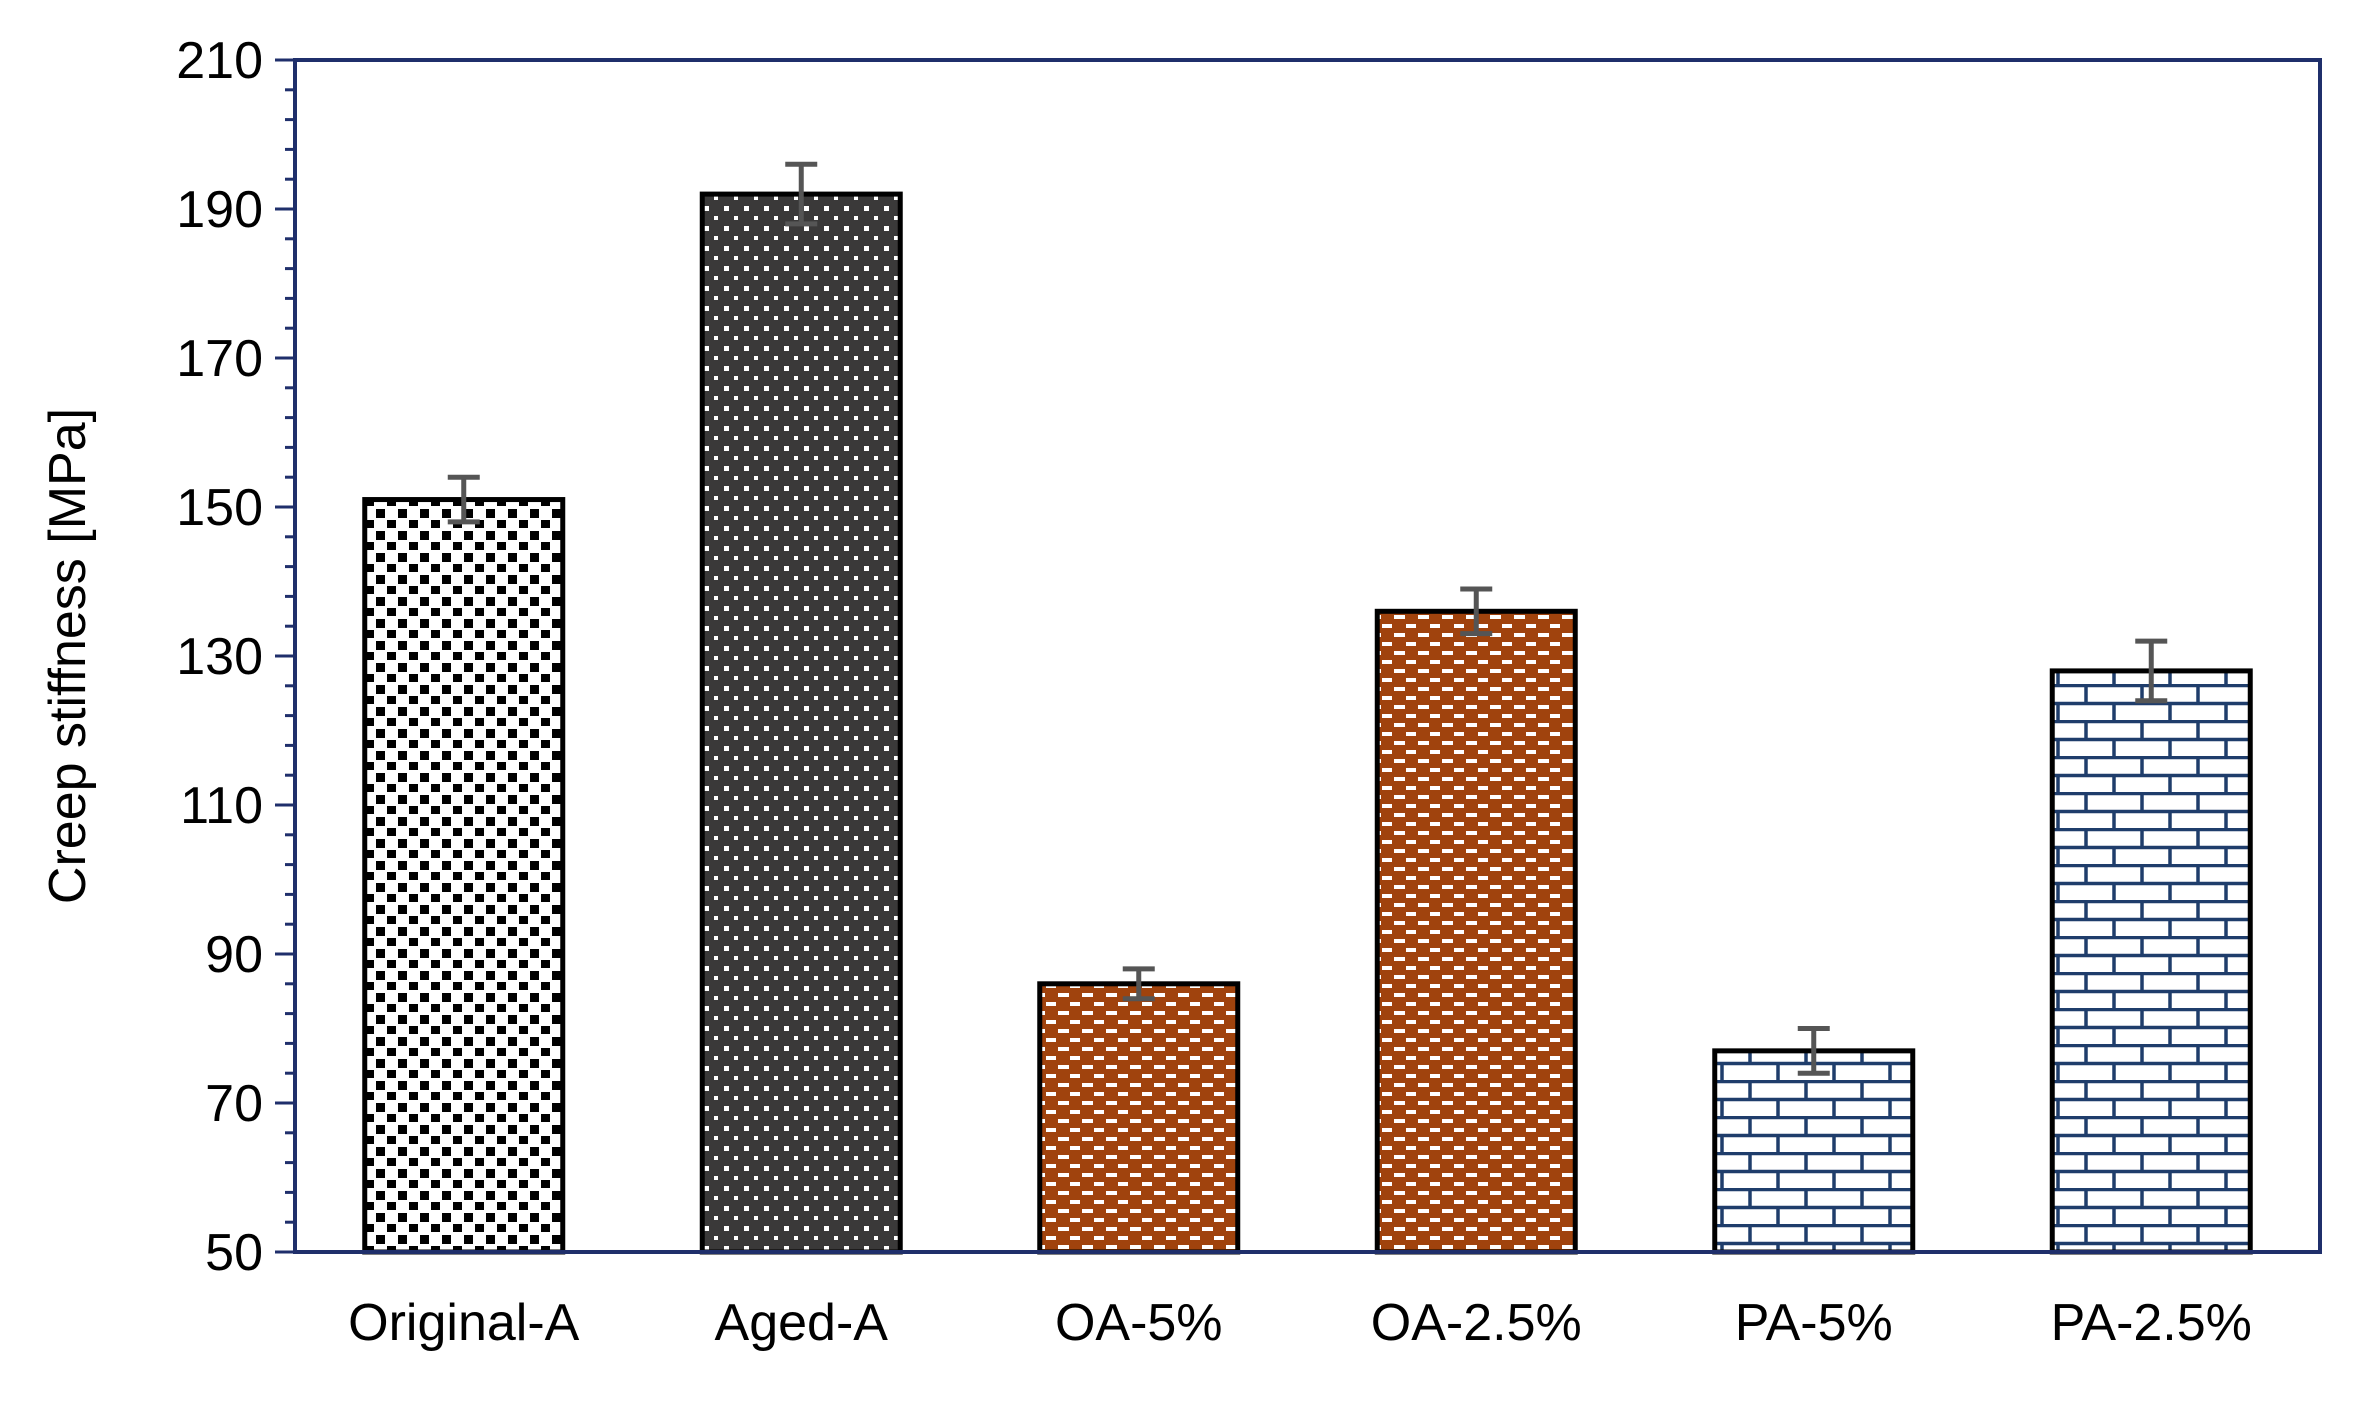  I want to click on y-tick-label: 130, so click(219, 657).